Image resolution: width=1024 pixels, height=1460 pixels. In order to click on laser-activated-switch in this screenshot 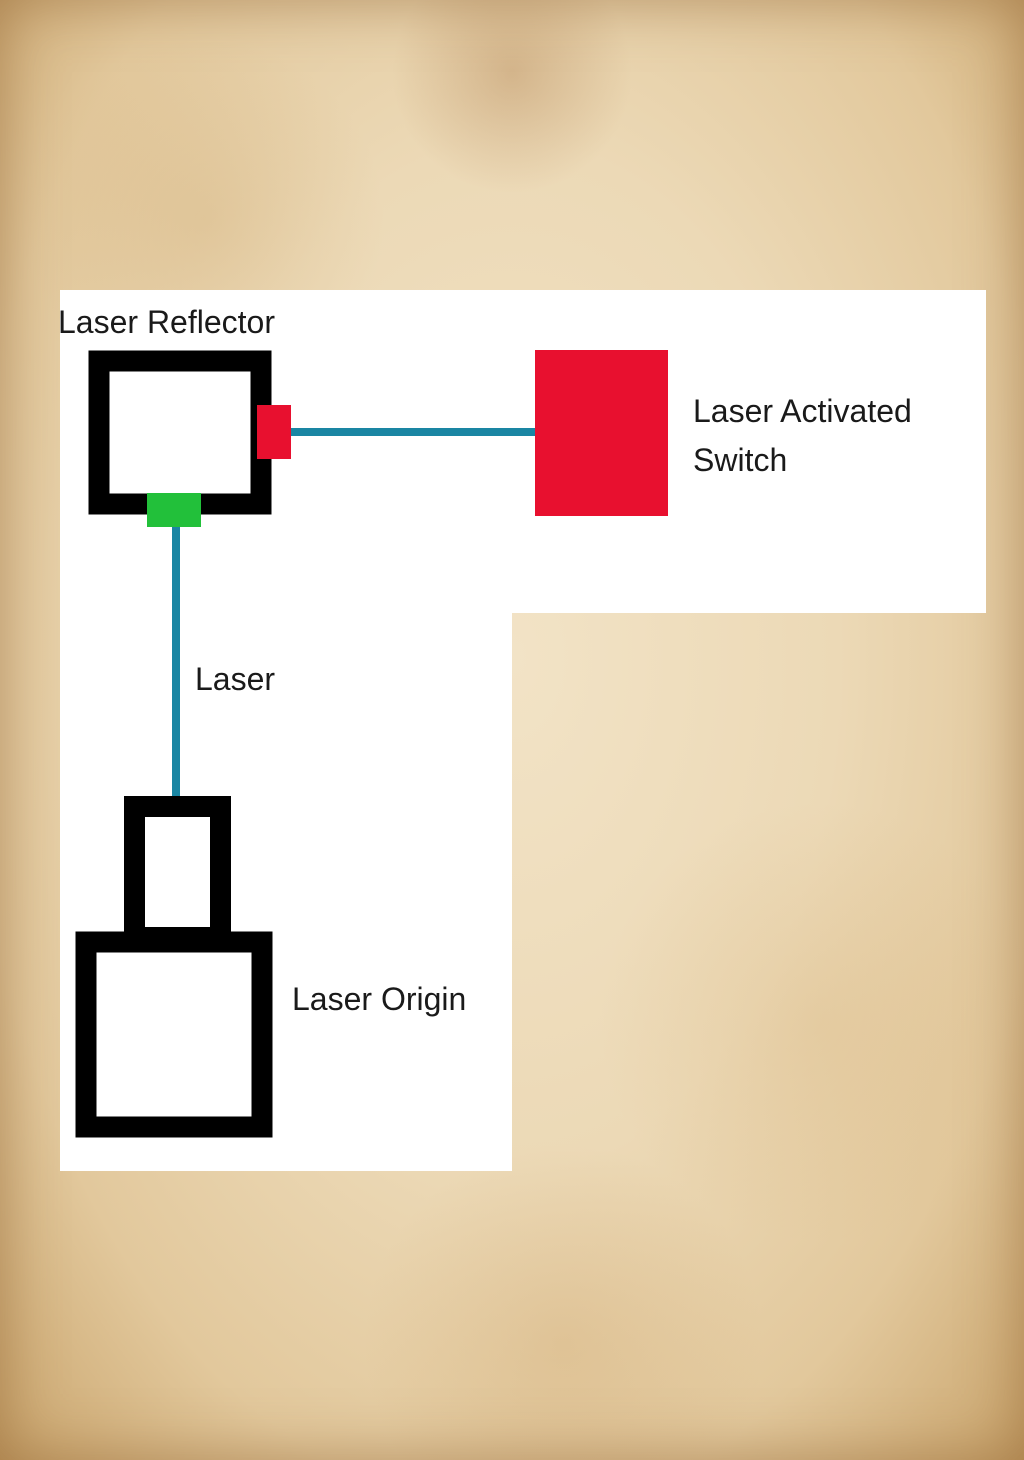, I will do `click(601, 433)`.